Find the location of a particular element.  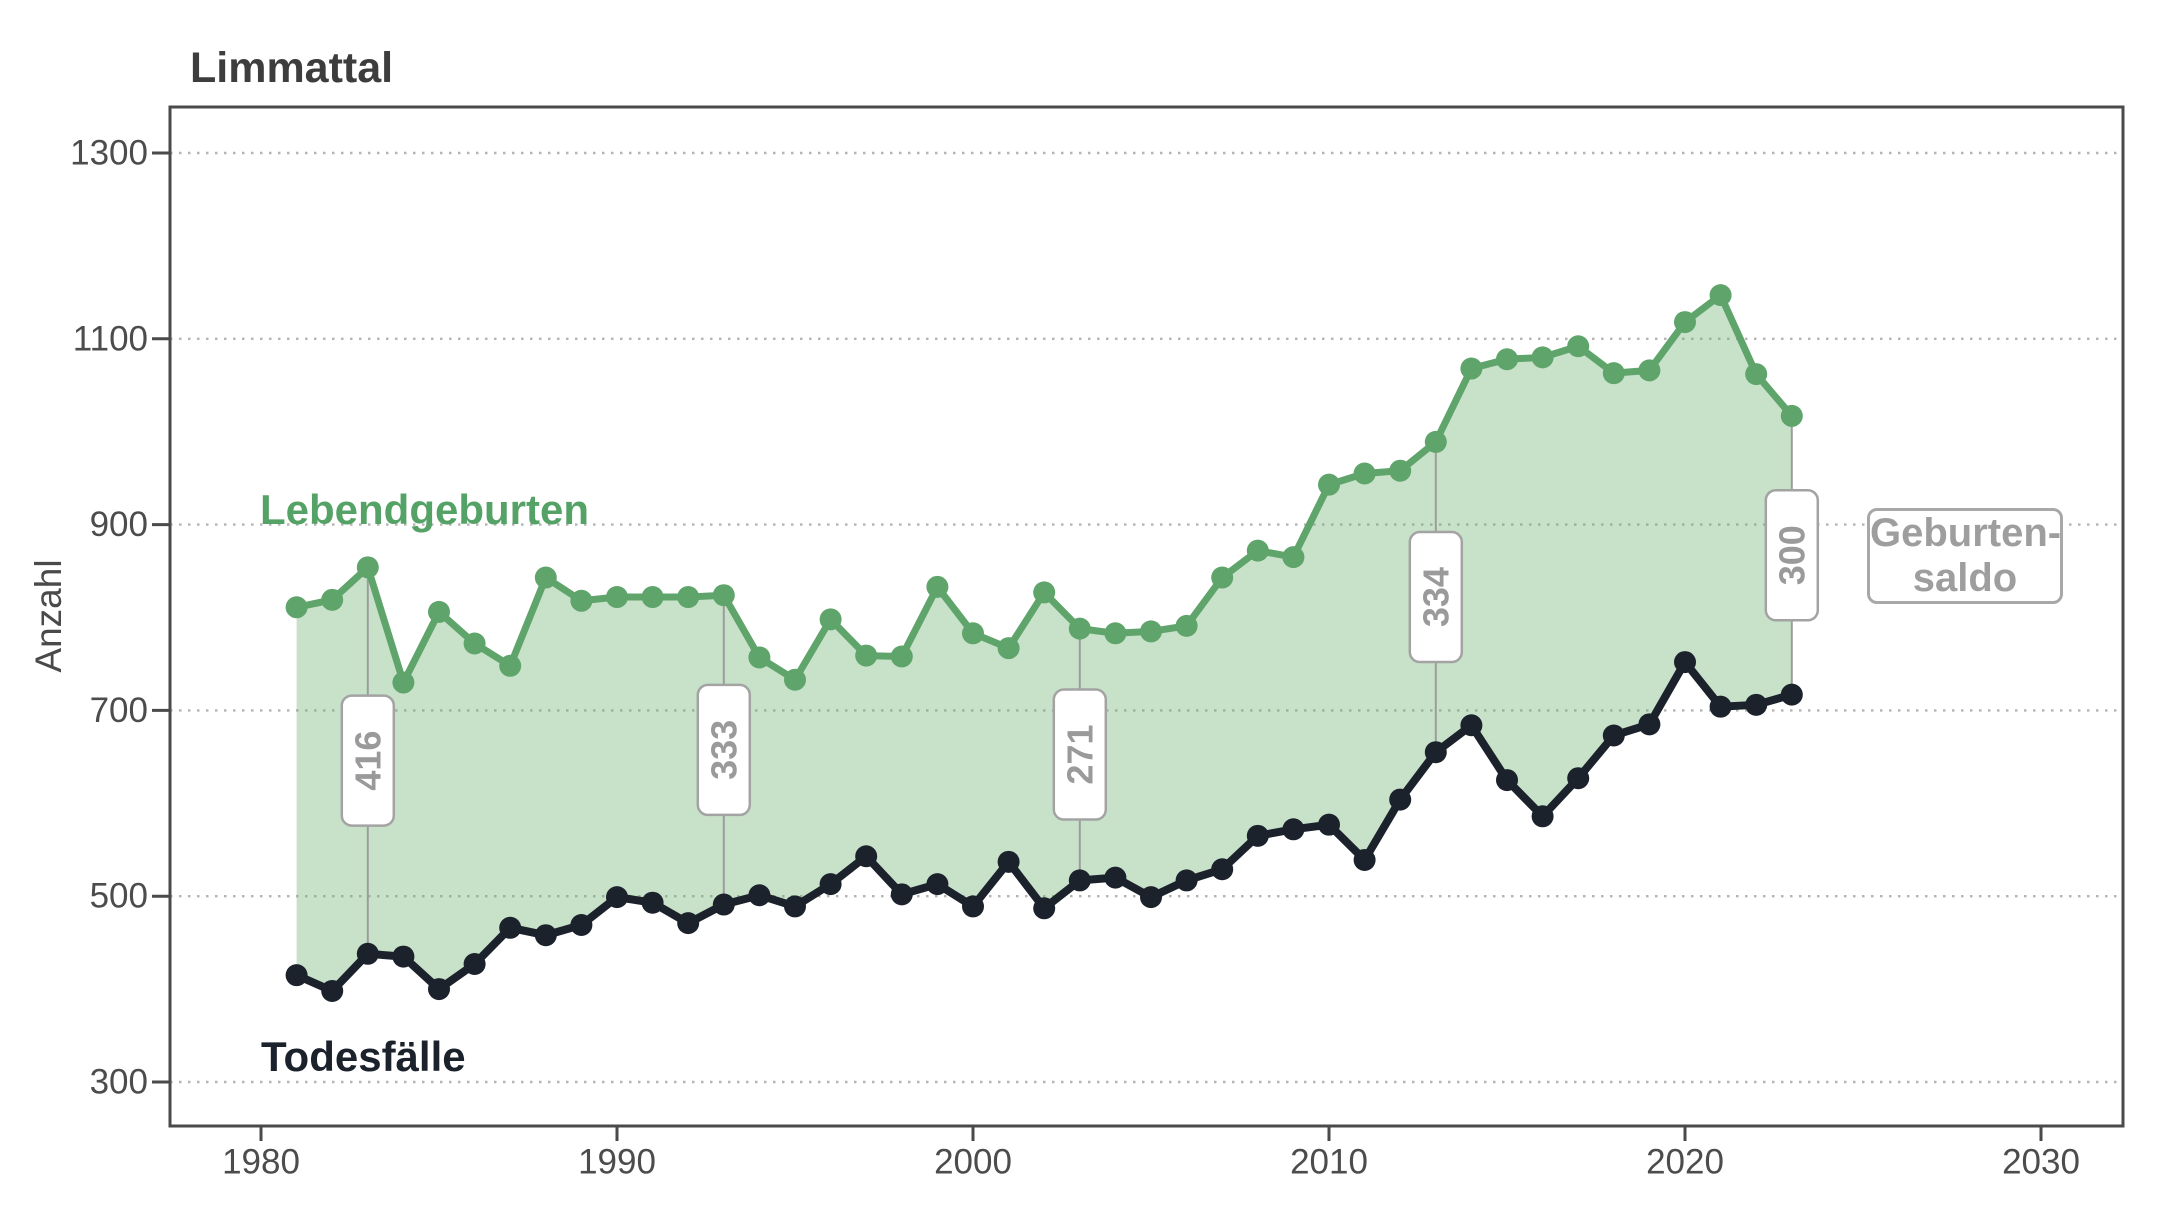

births-series-point-2005 is located at coordinates (1151, 631).